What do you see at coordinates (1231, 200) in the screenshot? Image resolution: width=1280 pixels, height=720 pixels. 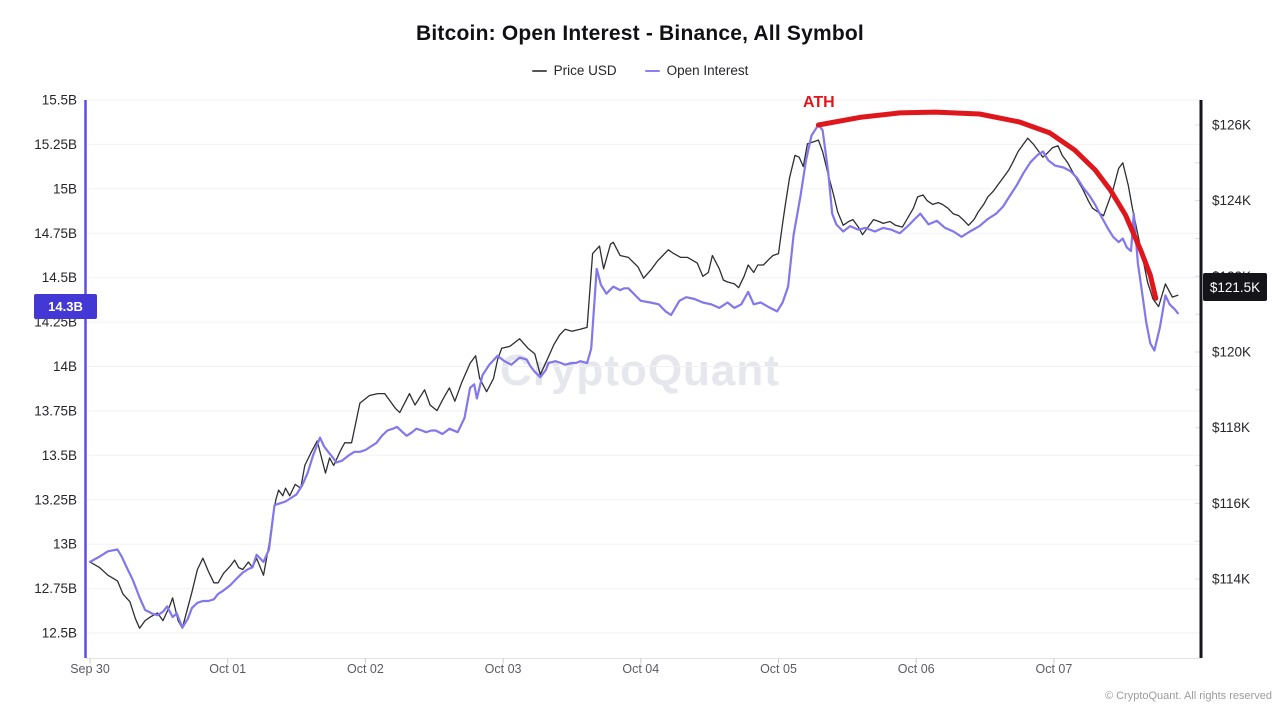 I see `y-right-tick-label: $124K` at bounding box center [1231, 200].